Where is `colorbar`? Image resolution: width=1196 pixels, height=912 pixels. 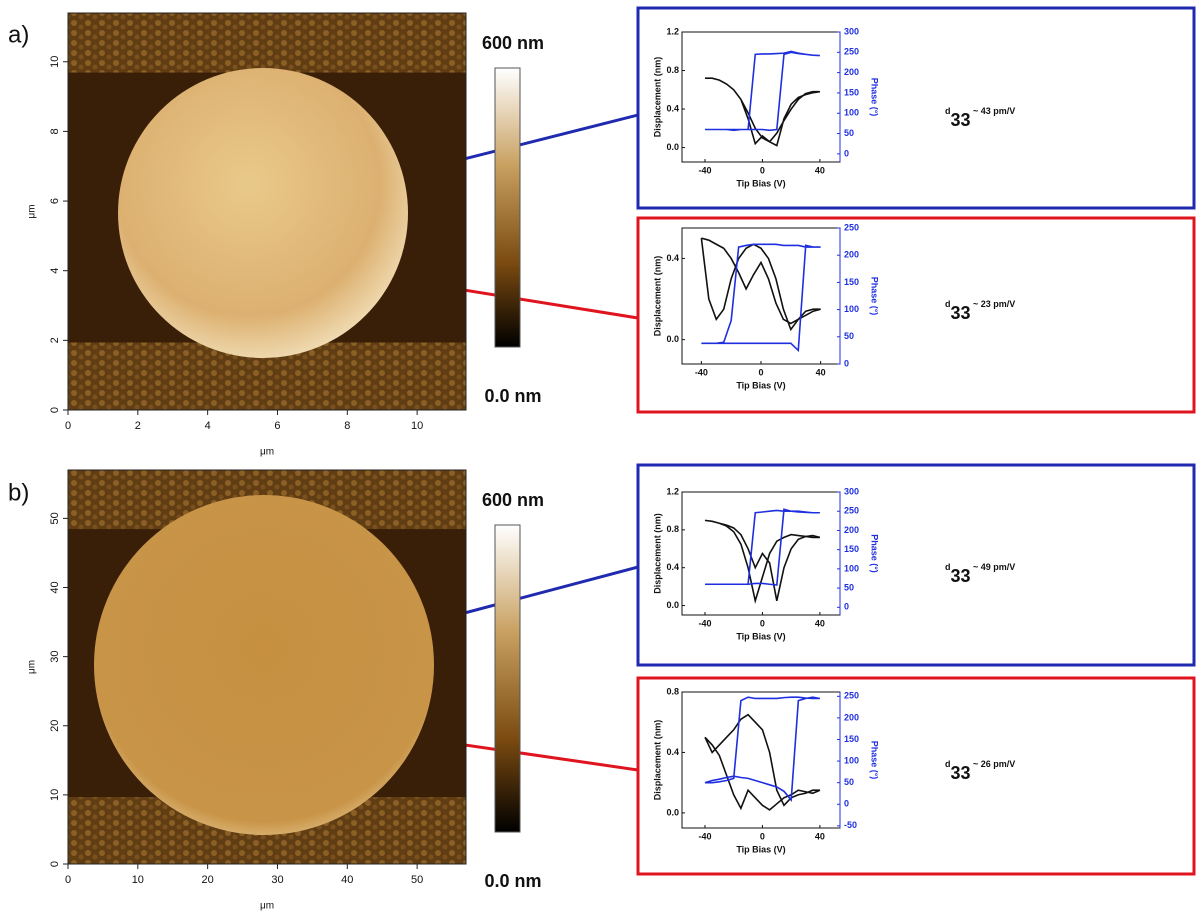 colorbar is located at coordinates (507, 207).